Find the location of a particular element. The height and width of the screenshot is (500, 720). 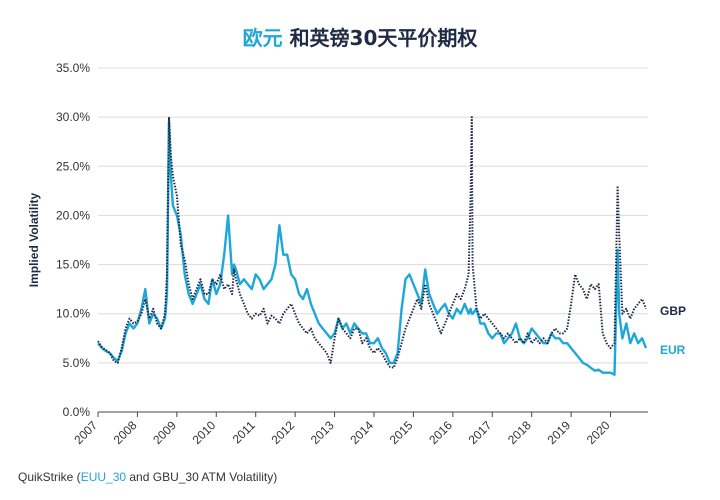

x-tick-label: 2012 is located at coordinates (282, 432).